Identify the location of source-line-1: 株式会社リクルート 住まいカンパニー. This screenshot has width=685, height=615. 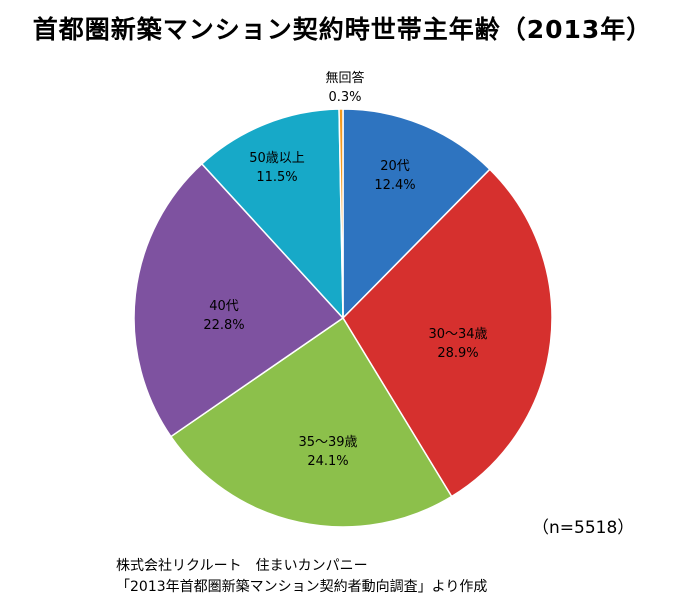
(242, 566).